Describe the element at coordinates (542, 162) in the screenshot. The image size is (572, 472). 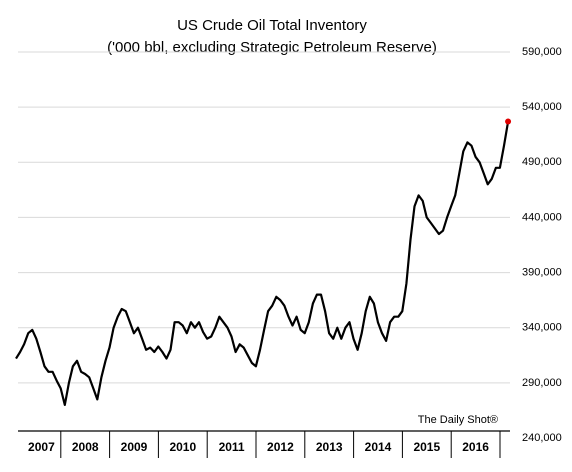
I see `y-tick-label: 490,000` at that location.